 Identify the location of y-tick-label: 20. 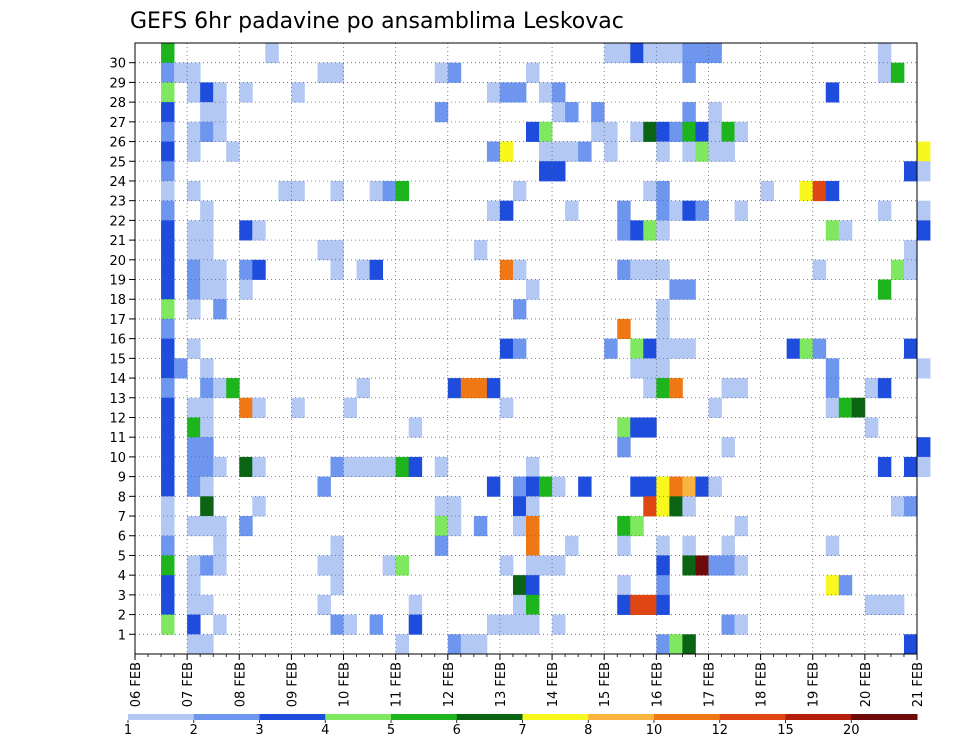
(117, 261).